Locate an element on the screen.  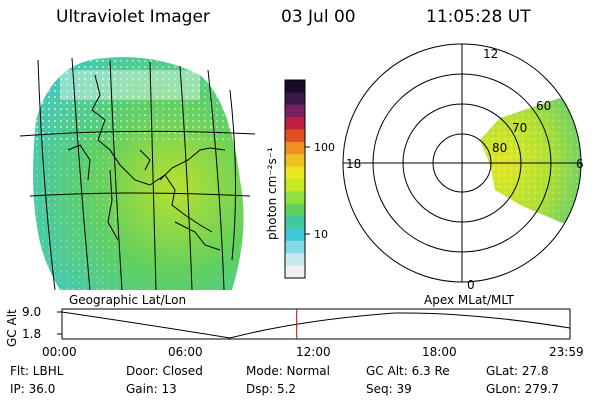
timeline-ytick-9: 9.0 is located at coordinates (31, 312).